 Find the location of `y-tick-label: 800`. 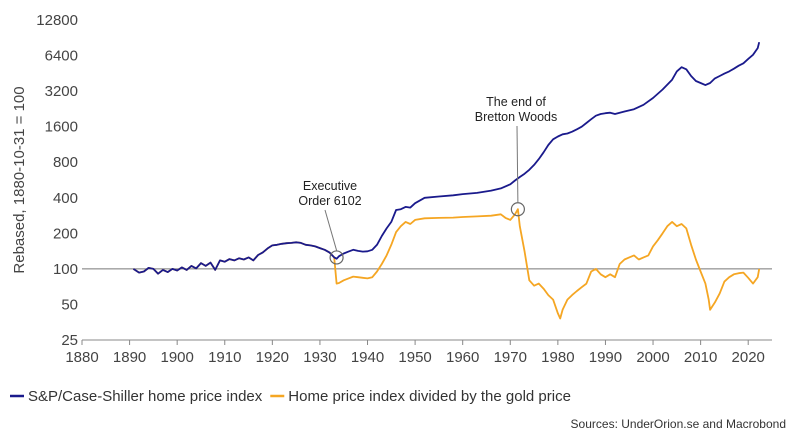

y-tick-label: 800 is located at coordinates (65, 162).